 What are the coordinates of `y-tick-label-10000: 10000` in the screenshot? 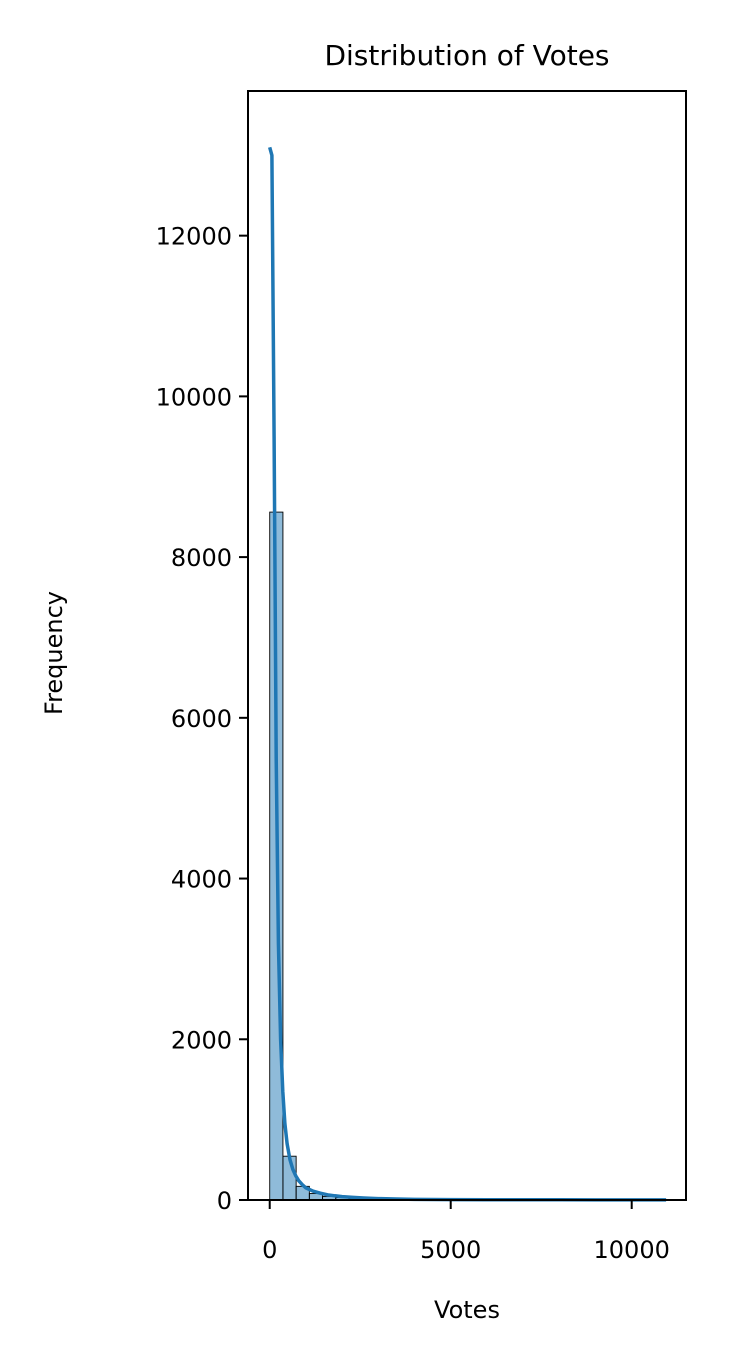 It's located at (194, 397).